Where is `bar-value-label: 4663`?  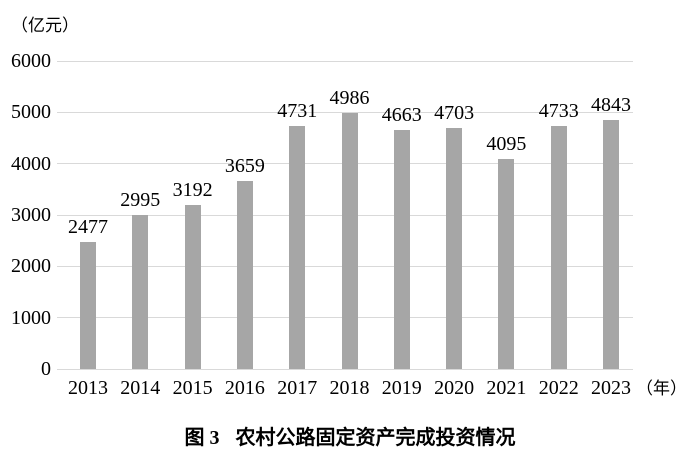
bar-value-label: 4663 is located at coordinates (401, 114).